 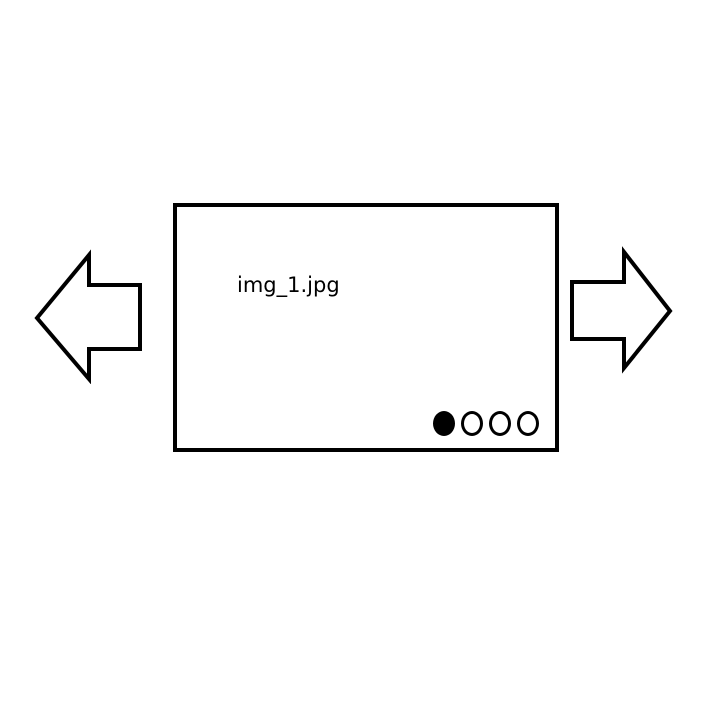 I want to click on next-slide-button, so click(x=624, y=310).